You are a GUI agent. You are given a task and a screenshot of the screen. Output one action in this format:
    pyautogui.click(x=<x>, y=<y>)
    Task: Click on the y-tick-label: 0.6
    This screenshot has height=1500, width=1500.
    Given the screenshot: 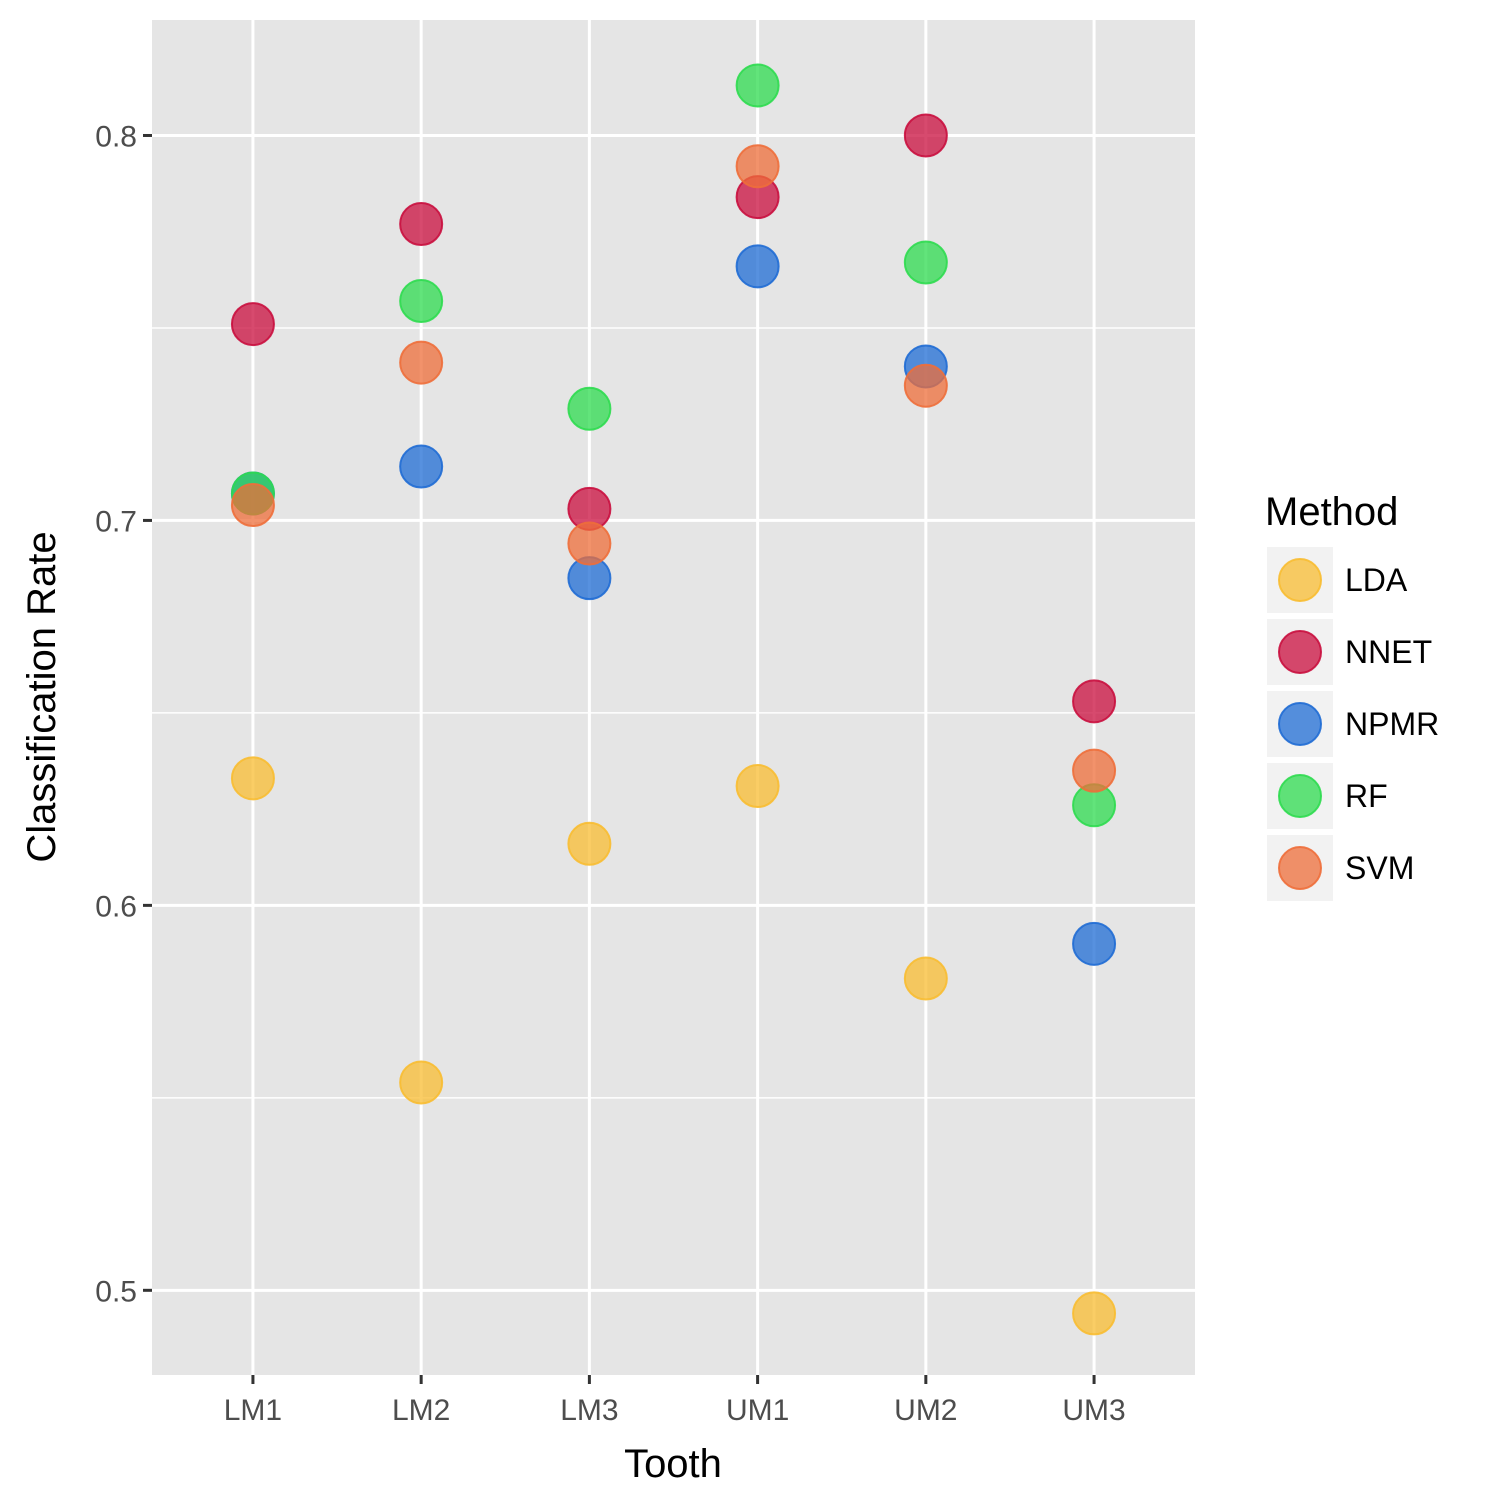 What is the action you would take?
    pyautogui.click(x=116, y=906)
    